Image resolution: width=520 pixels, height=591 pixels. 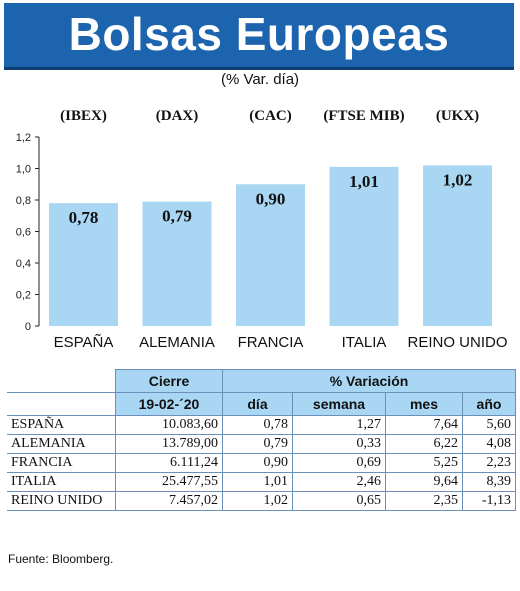 What do you see at coordinates (489, 425) in the screenshot?
I see `row-ano: 5,60` at bounding box center [489, 425].